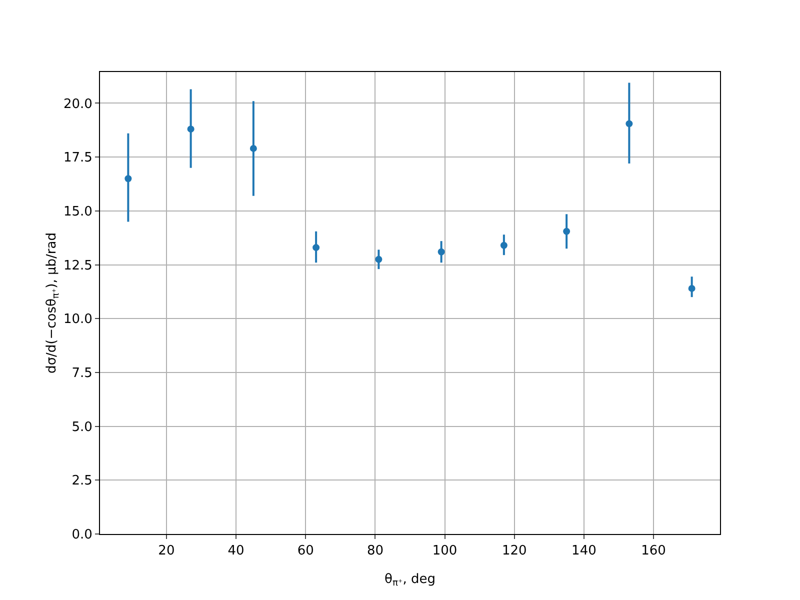  What do you see at coordinates (410, 580) in the screenshot?
I see `x-axis-title: θ$_{π⁺}$, deg` at bounding box center [410, 580].